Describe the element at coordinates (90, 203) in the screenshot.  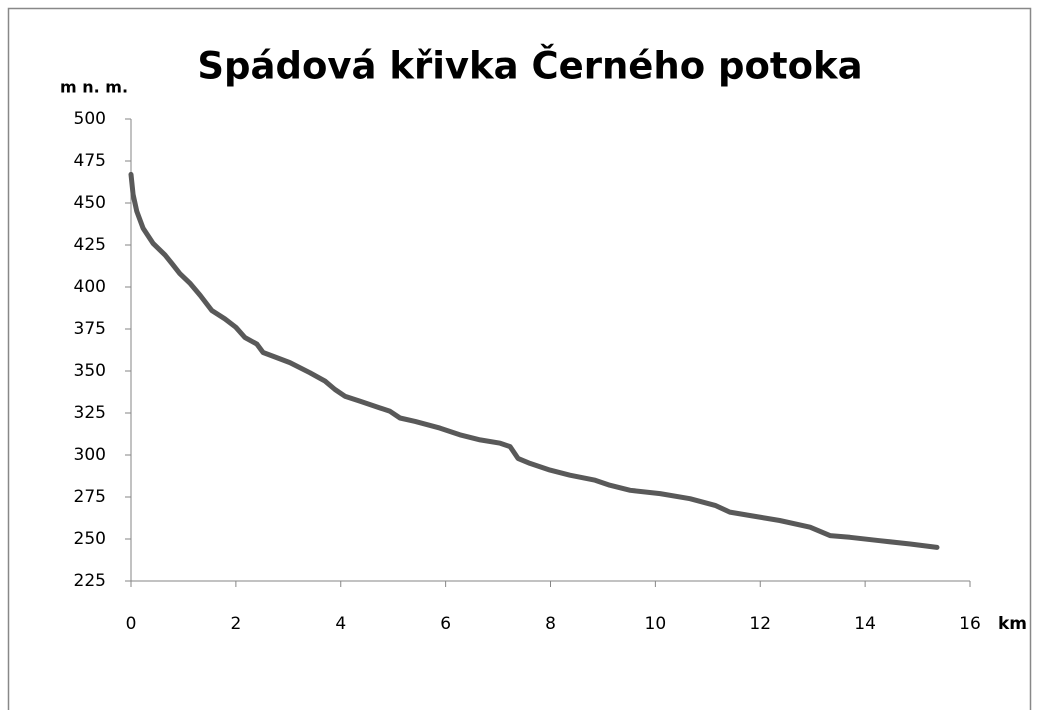
I see `y-tick-label: 450` at that location.